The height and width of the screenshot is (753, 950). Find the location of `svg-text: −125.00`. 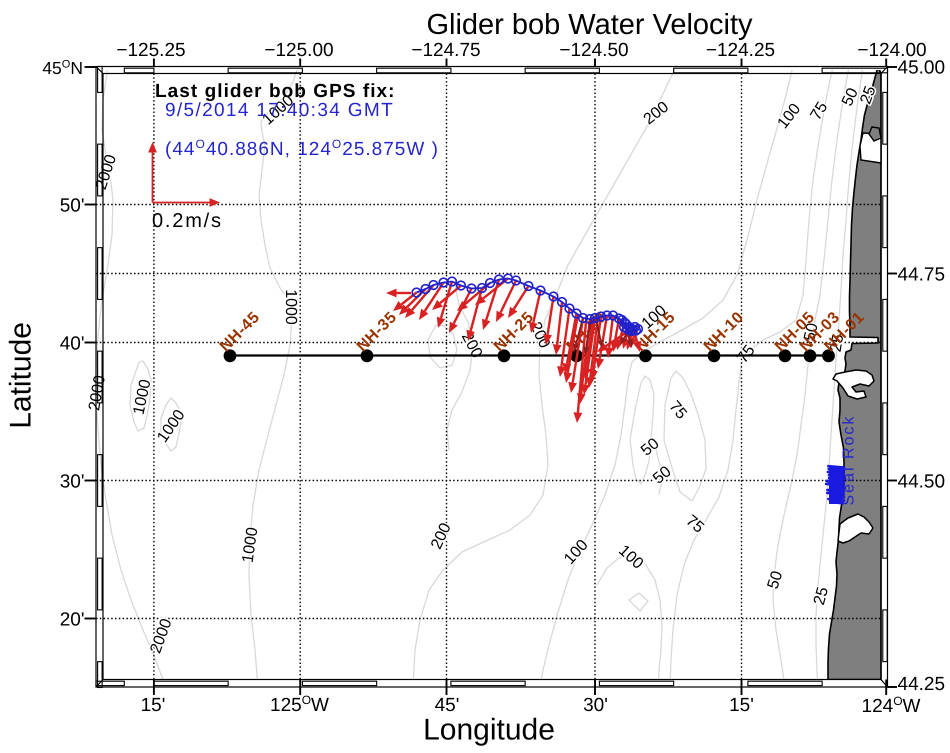

svg-text: −125.00 is located at coordinates (298, 50).